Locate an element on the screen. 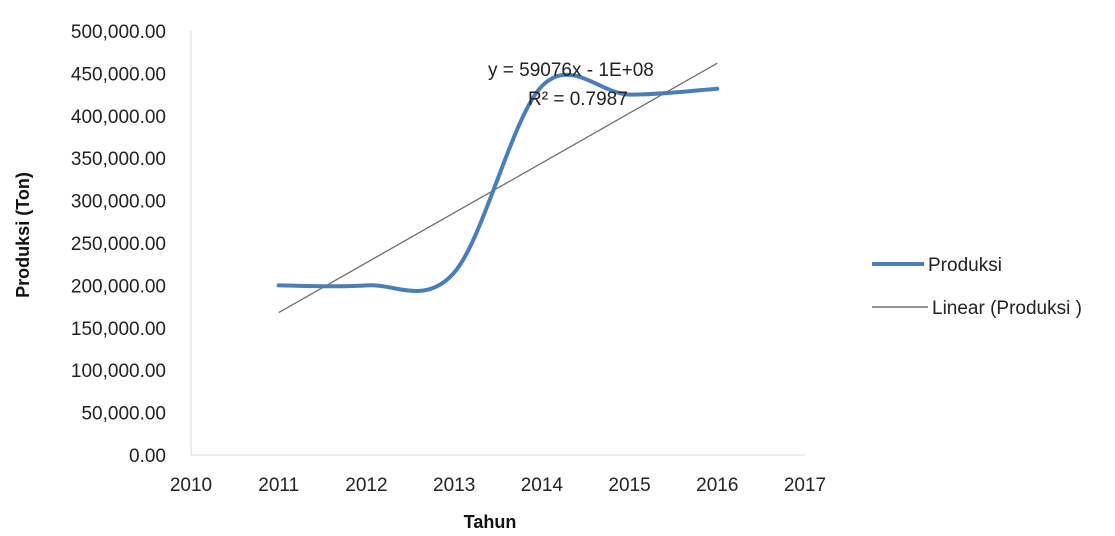 The image size is (1115, 536). y-tick-label: 50,000.00 is located at coordinates (123, 414).